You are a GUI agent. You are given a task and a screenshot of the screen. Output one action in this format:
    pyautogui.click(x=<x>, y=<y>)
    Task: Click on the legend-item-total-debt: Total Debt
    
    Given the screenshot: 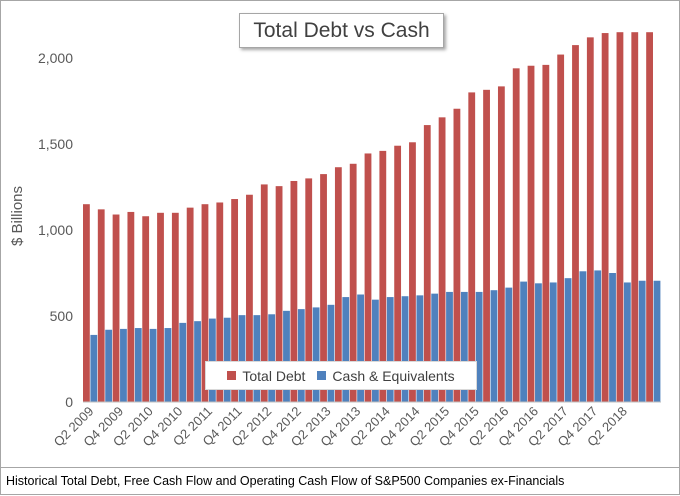 What is the action you would take?
    pyautogui.click(x=266, y=376)
    